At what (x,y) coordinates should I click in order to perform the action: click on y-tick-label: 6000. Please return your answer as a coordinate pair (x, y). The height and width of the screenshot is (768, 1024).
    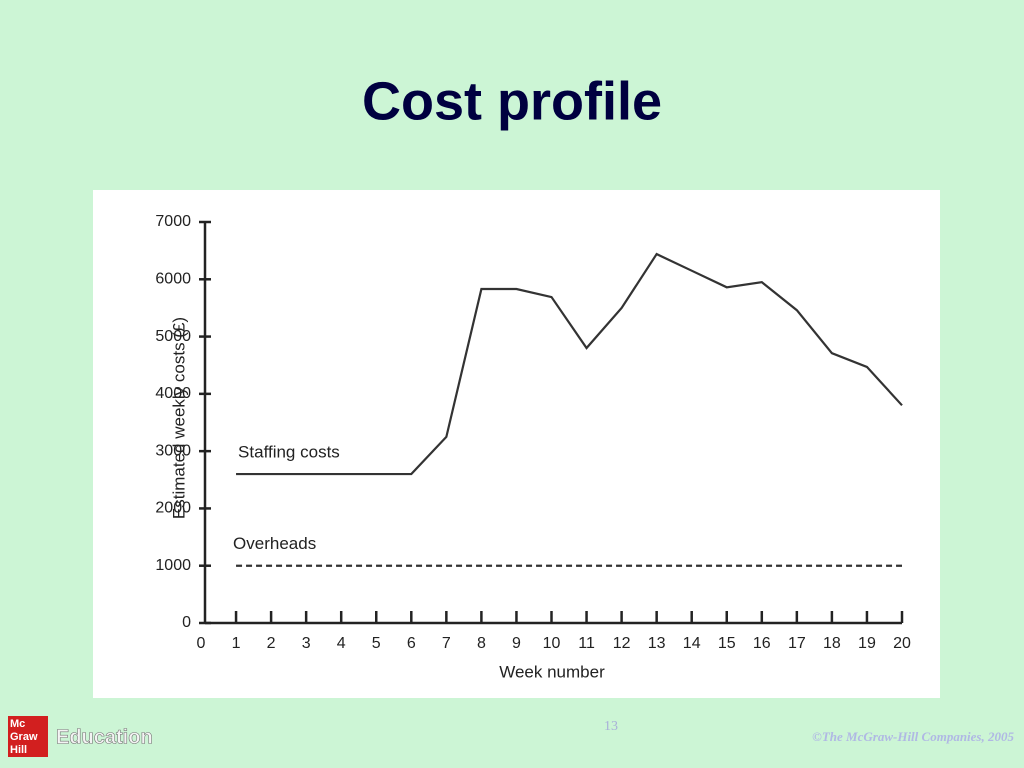
    Looking at the image, I should click on (173, 279).